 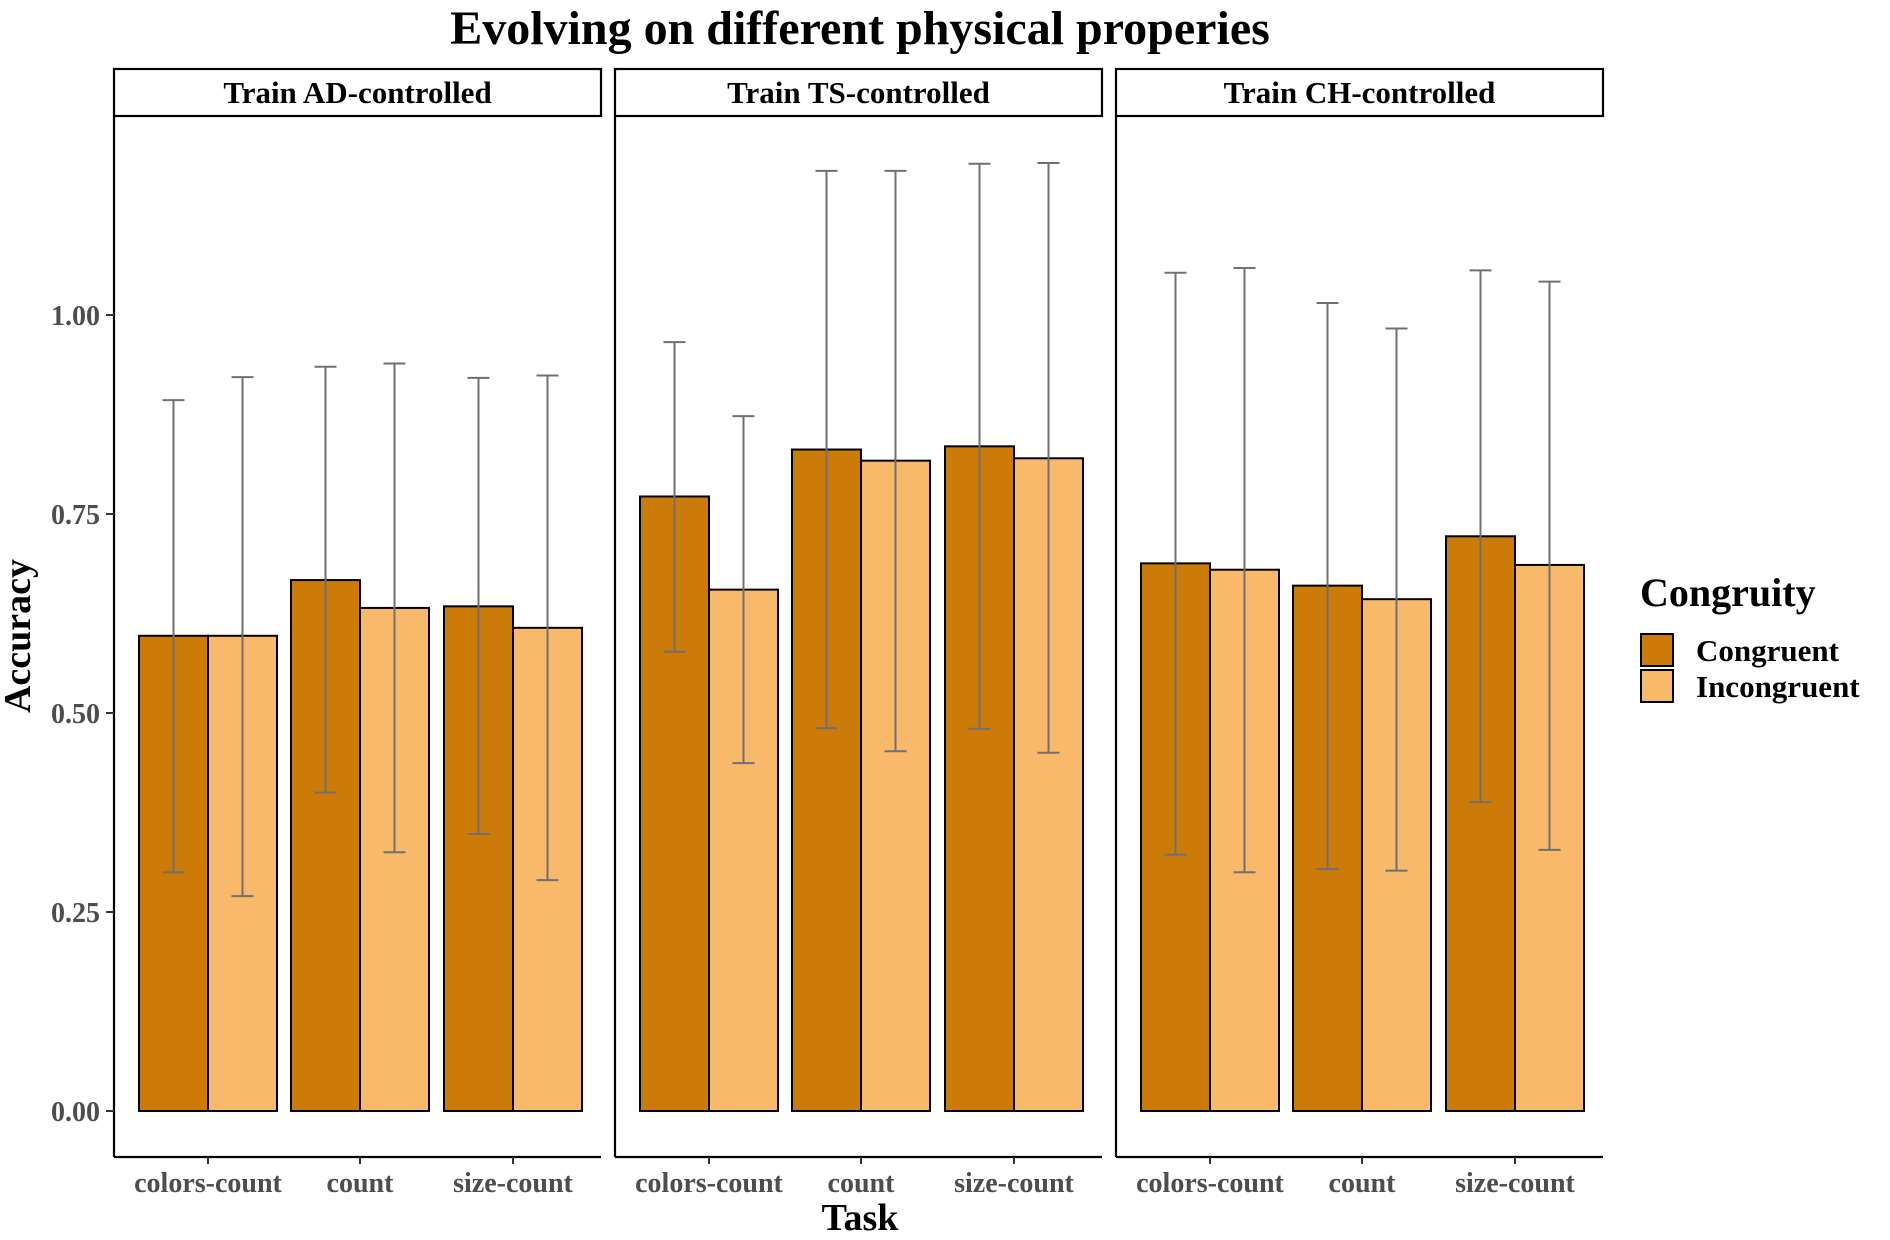 I want to click on y-axis-title: Accuracy, so click(x=19, y=636).